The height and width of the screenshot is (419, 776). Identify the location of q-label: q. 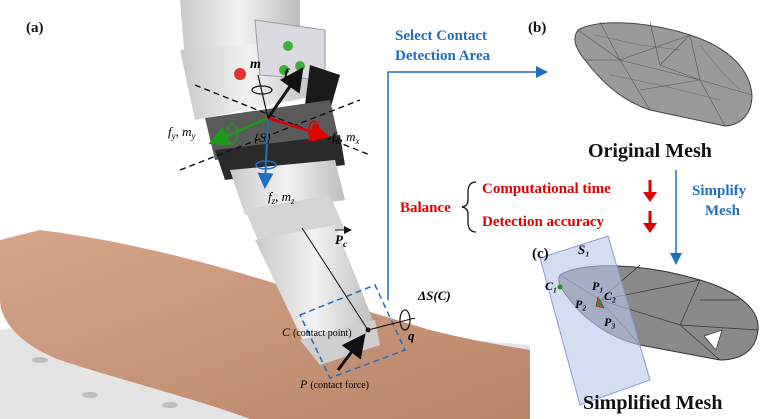
(411, 335).